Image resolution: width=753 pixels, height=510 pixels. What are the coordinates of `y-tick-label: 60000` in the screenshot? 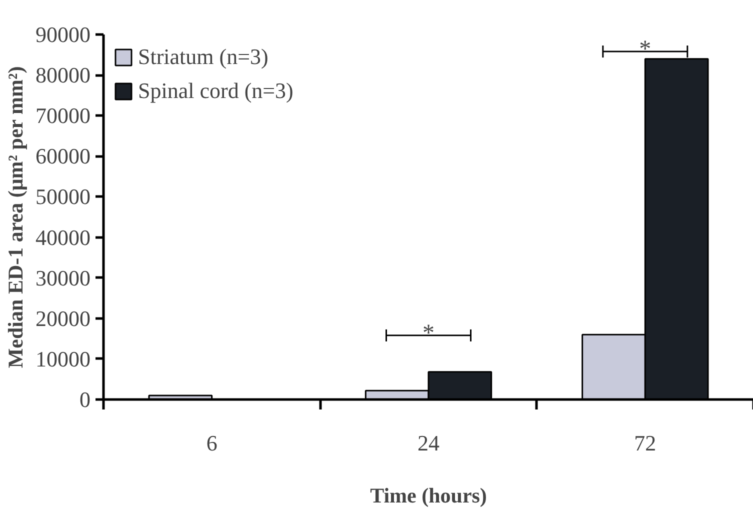 It's located at (63, 156).